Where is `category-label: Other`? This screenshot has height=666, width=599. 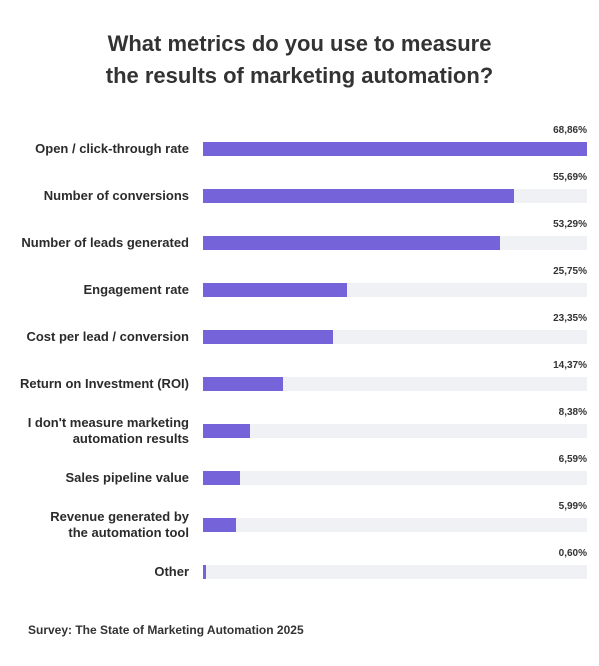
category-label: Other is located at coordinates (94, 572).